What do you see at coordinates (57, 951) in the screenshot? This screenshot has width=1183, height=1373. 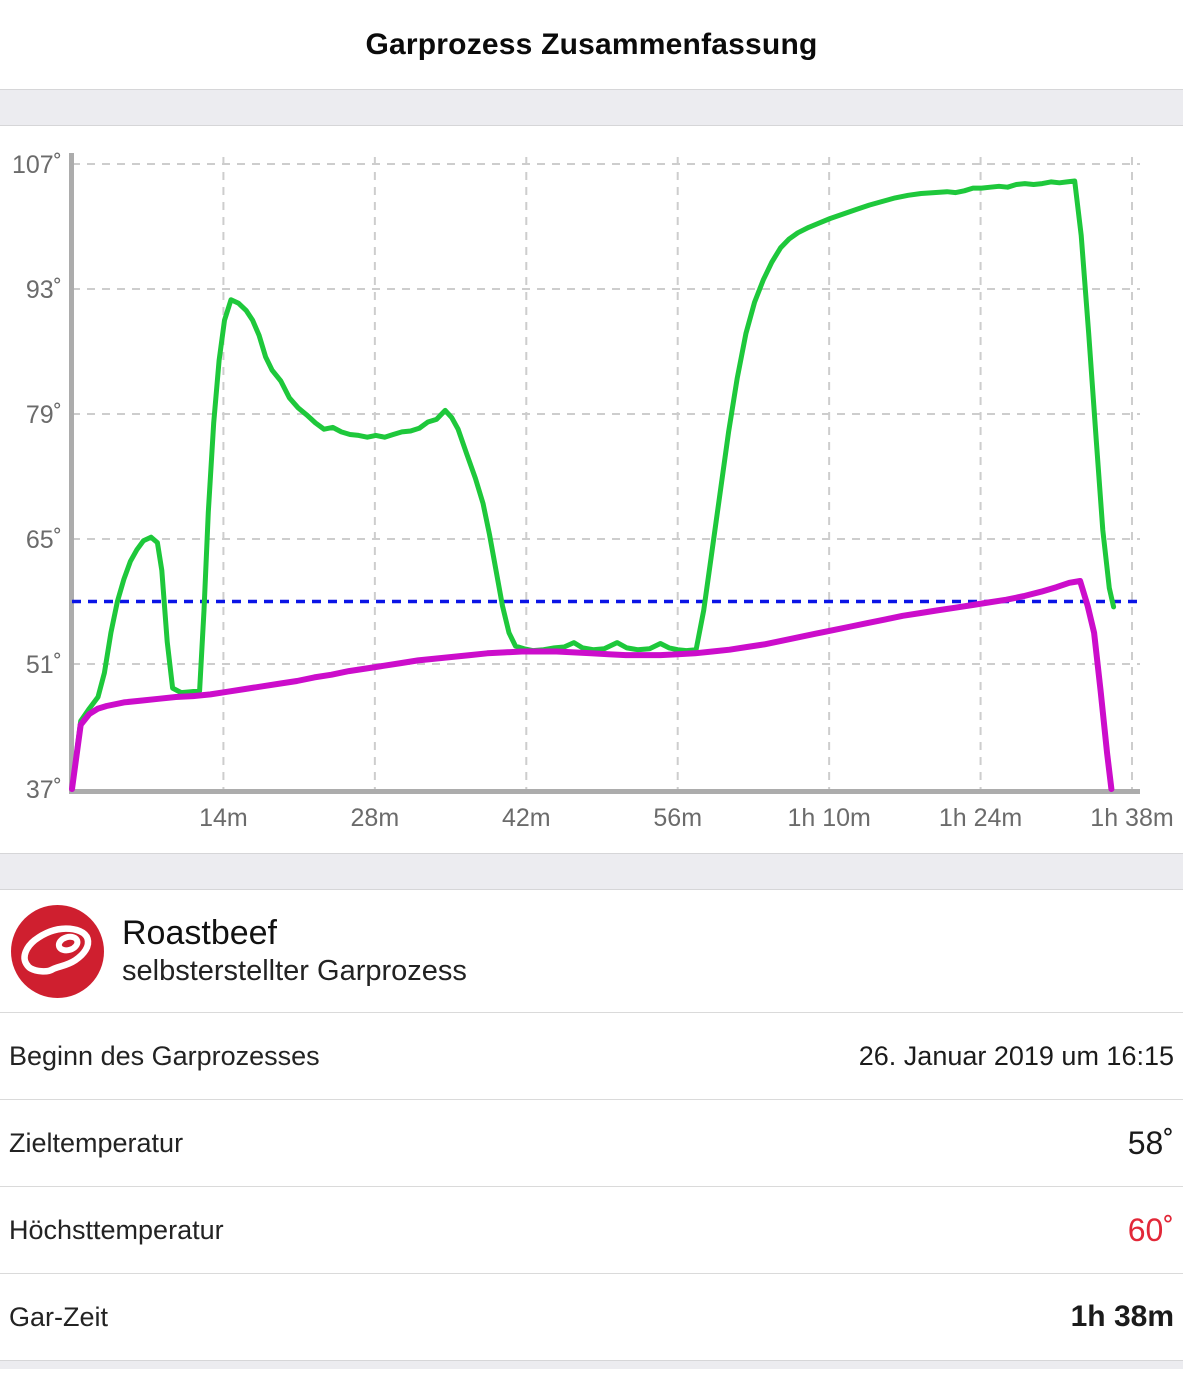 I see `steak-icon` at bounding box center [57, 951].